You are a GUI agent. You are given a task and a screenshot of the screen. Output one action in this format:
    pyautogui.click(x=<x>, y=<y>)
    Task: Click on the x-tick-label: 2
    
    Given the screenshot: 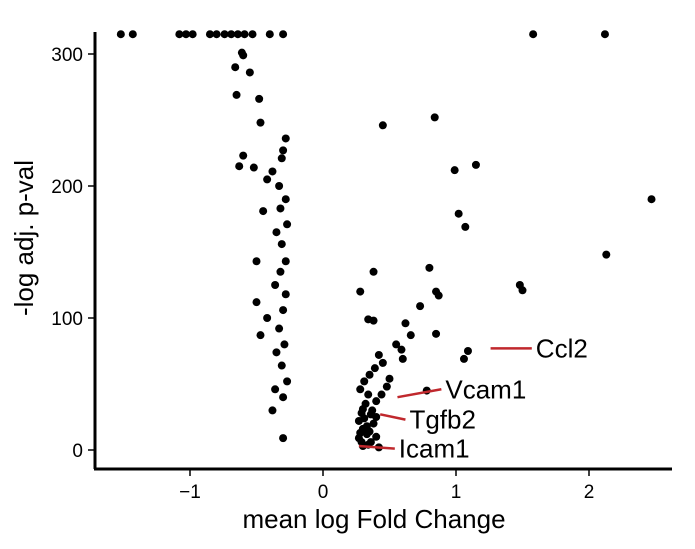 What is the action you would take?
    pyautogui.click(x=589, y=492)
    